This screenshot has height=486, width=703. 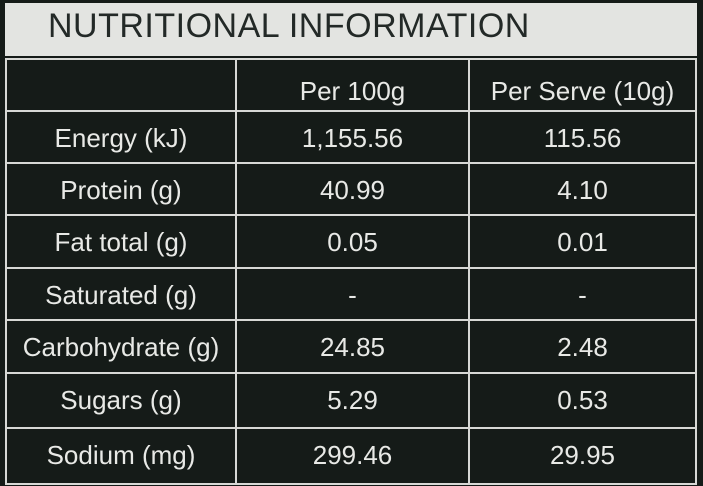 What do you see at coordinates (582, 456) in the screenshot?
I see `value-per-serve: 29.95` at bounding box center [582, 456].